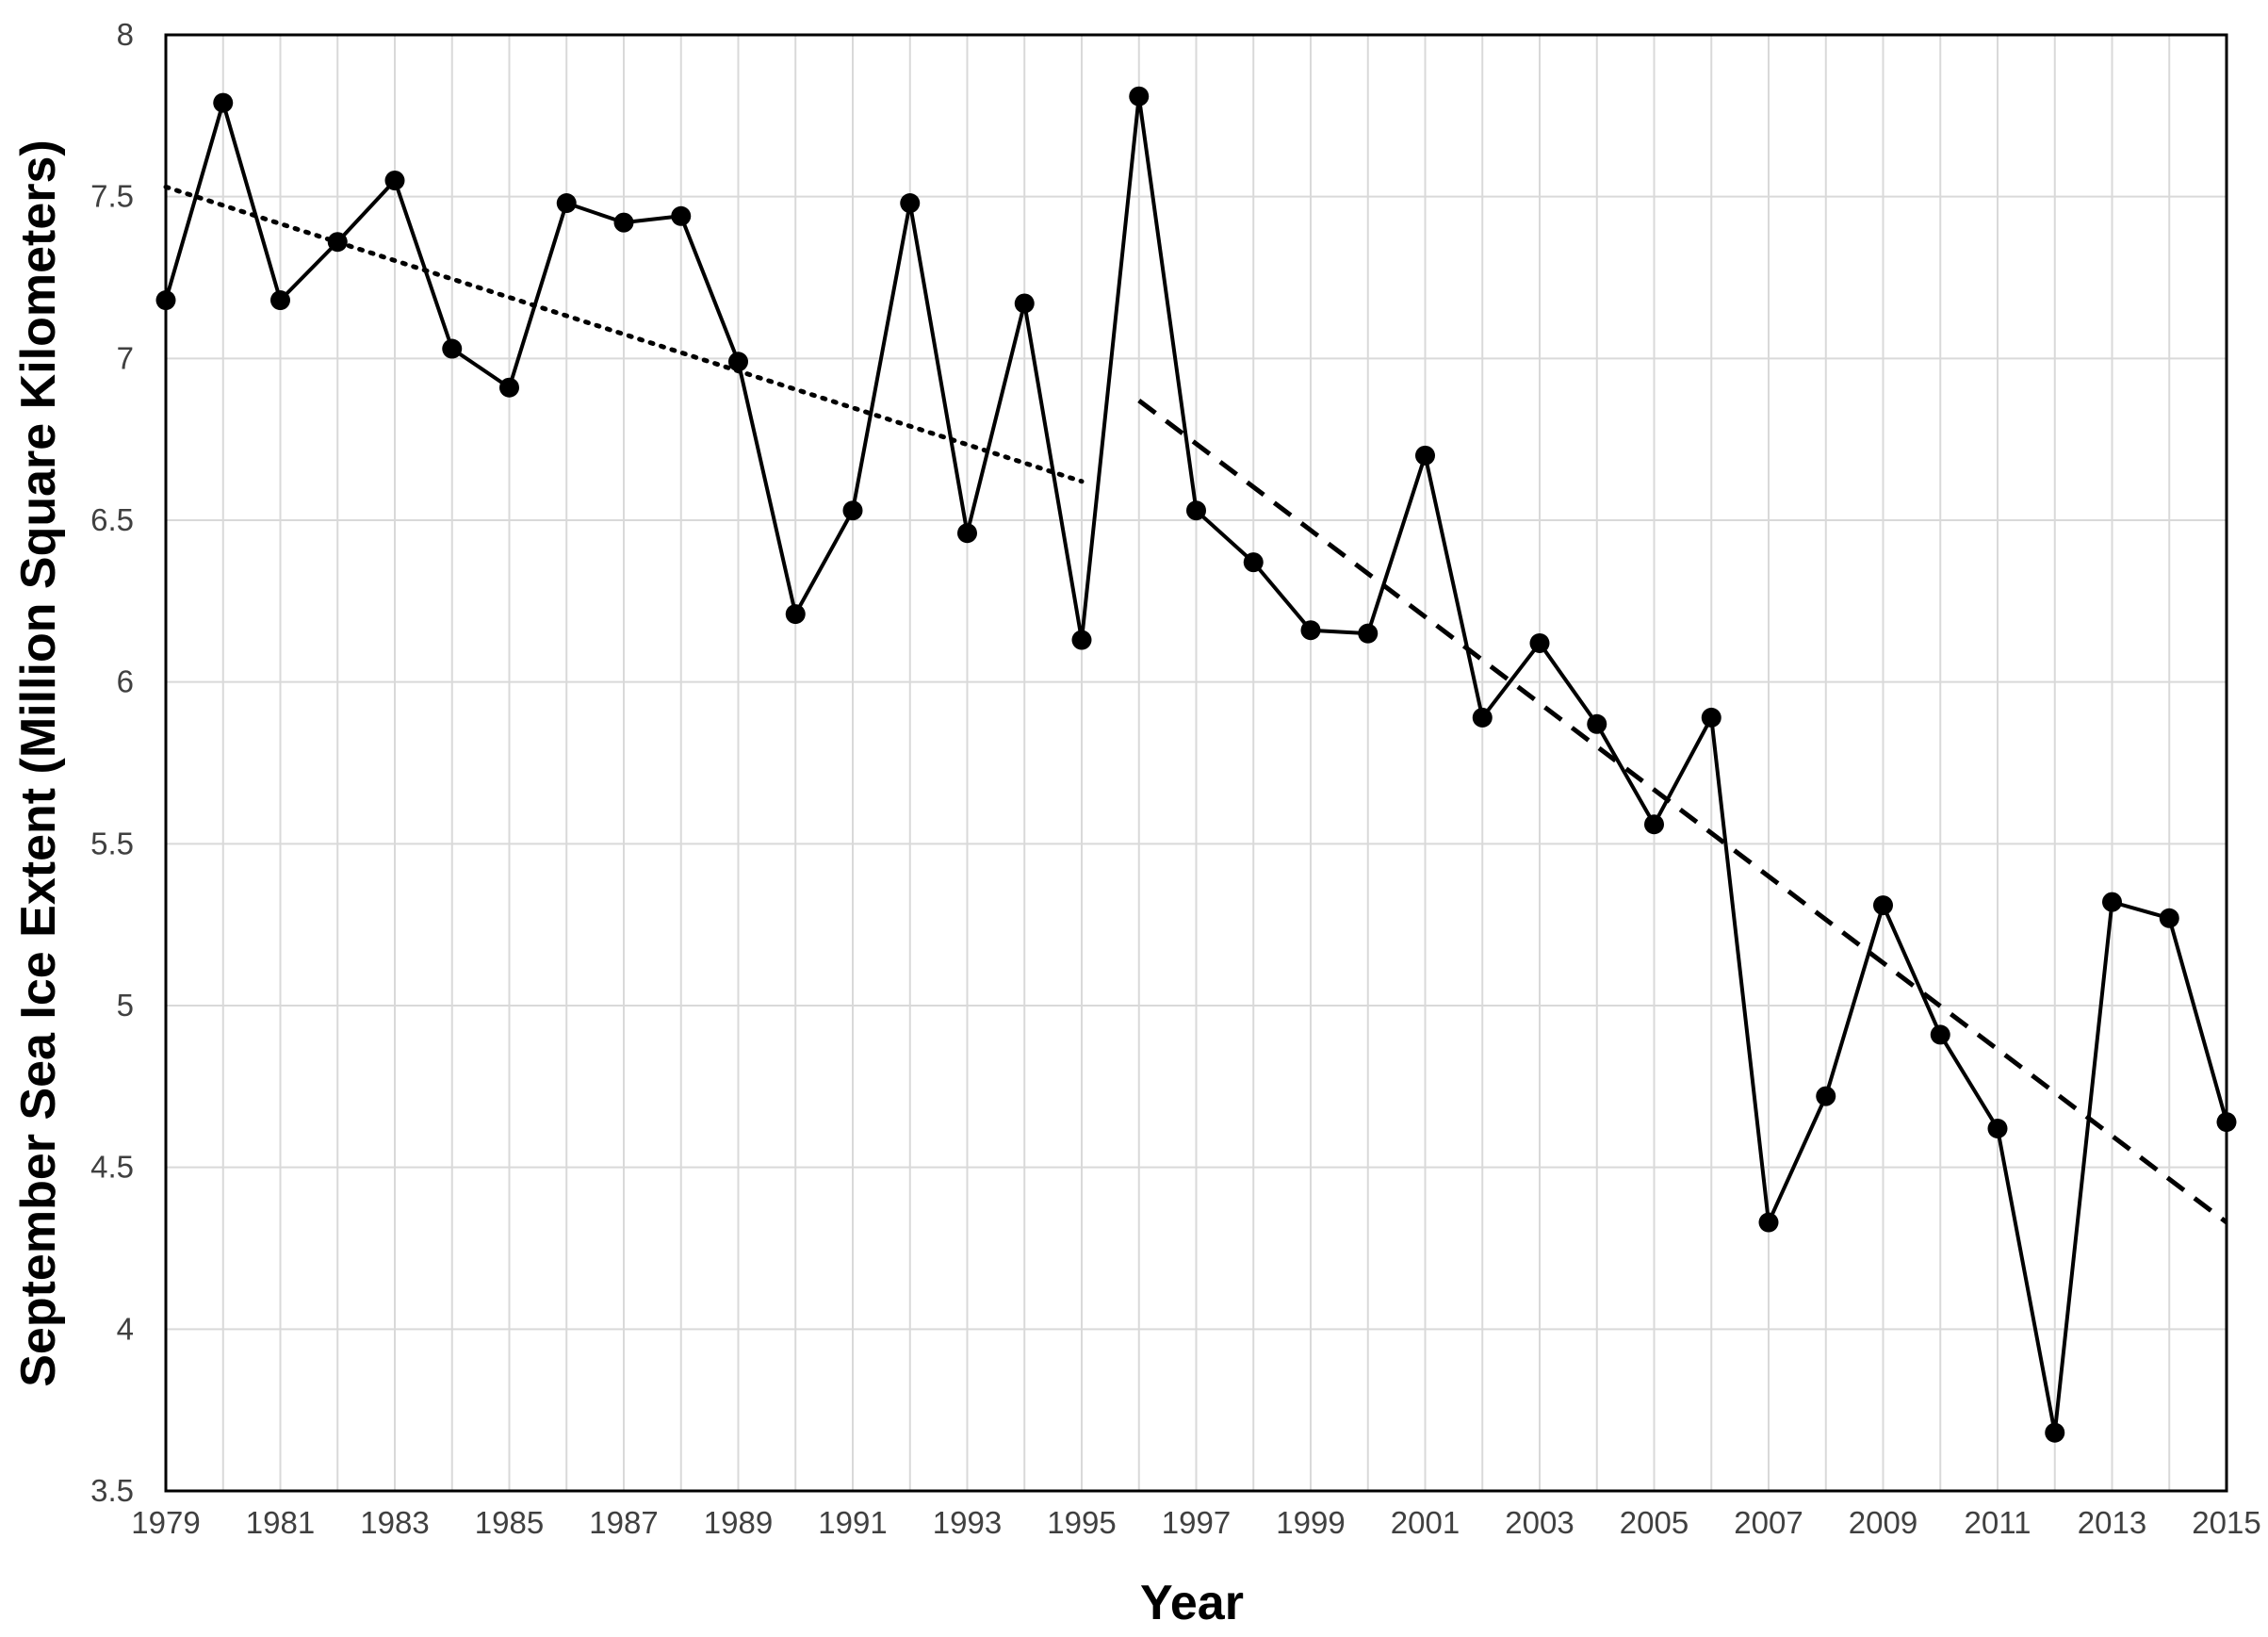  Describe the element at coordinates (2112, 1523) in the screenshot. I see `x-tick-label: 2013` at that location.